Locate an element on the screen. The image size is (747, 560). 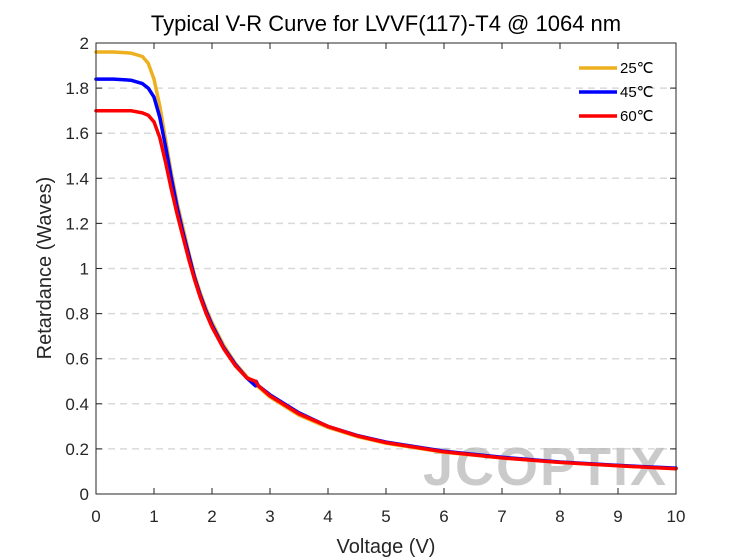
x-tick-label: 8 is located at coordinates (559, 516).